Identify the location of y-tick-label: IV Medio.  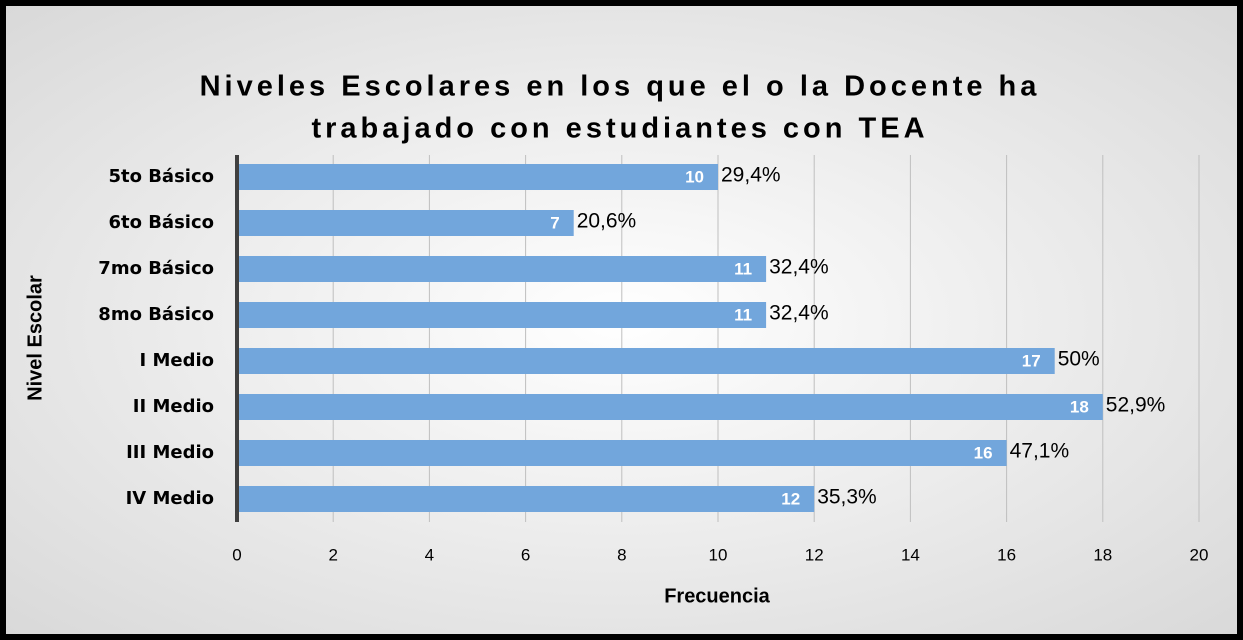
(170, 498).